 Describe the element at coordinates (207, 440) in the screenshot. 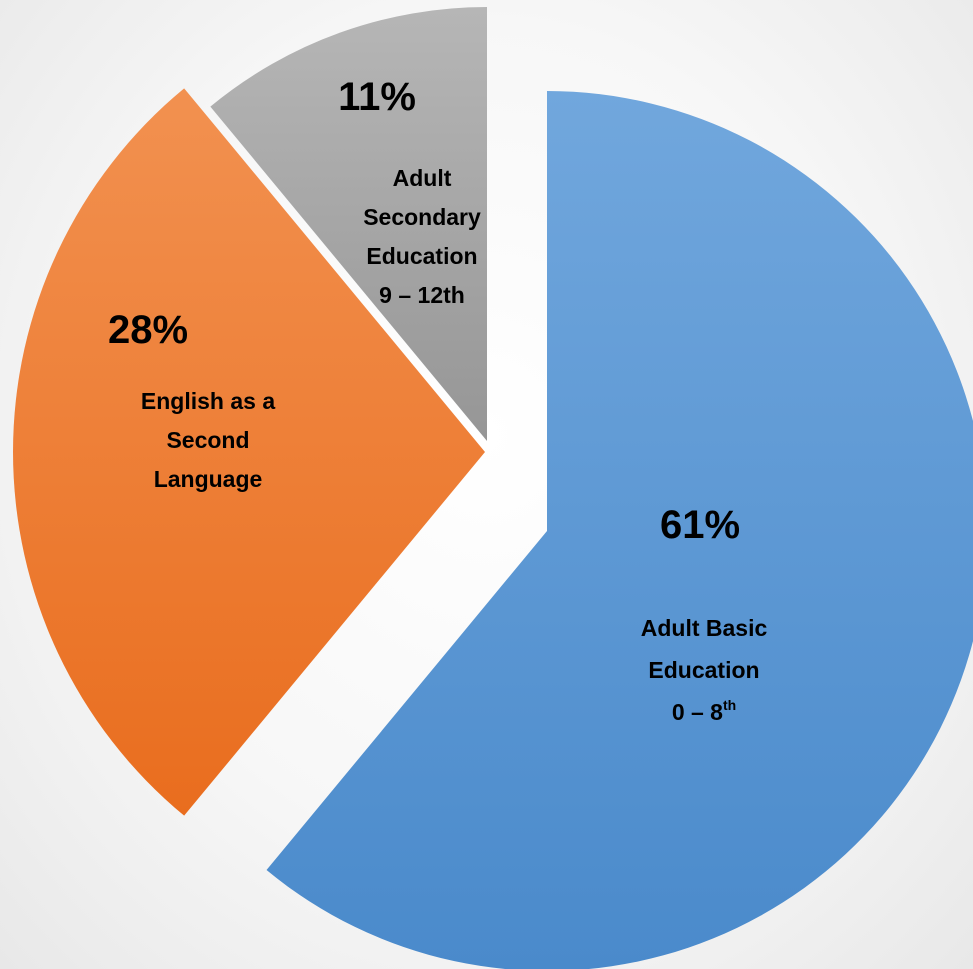

I see `category-label-line: Second` at that location.